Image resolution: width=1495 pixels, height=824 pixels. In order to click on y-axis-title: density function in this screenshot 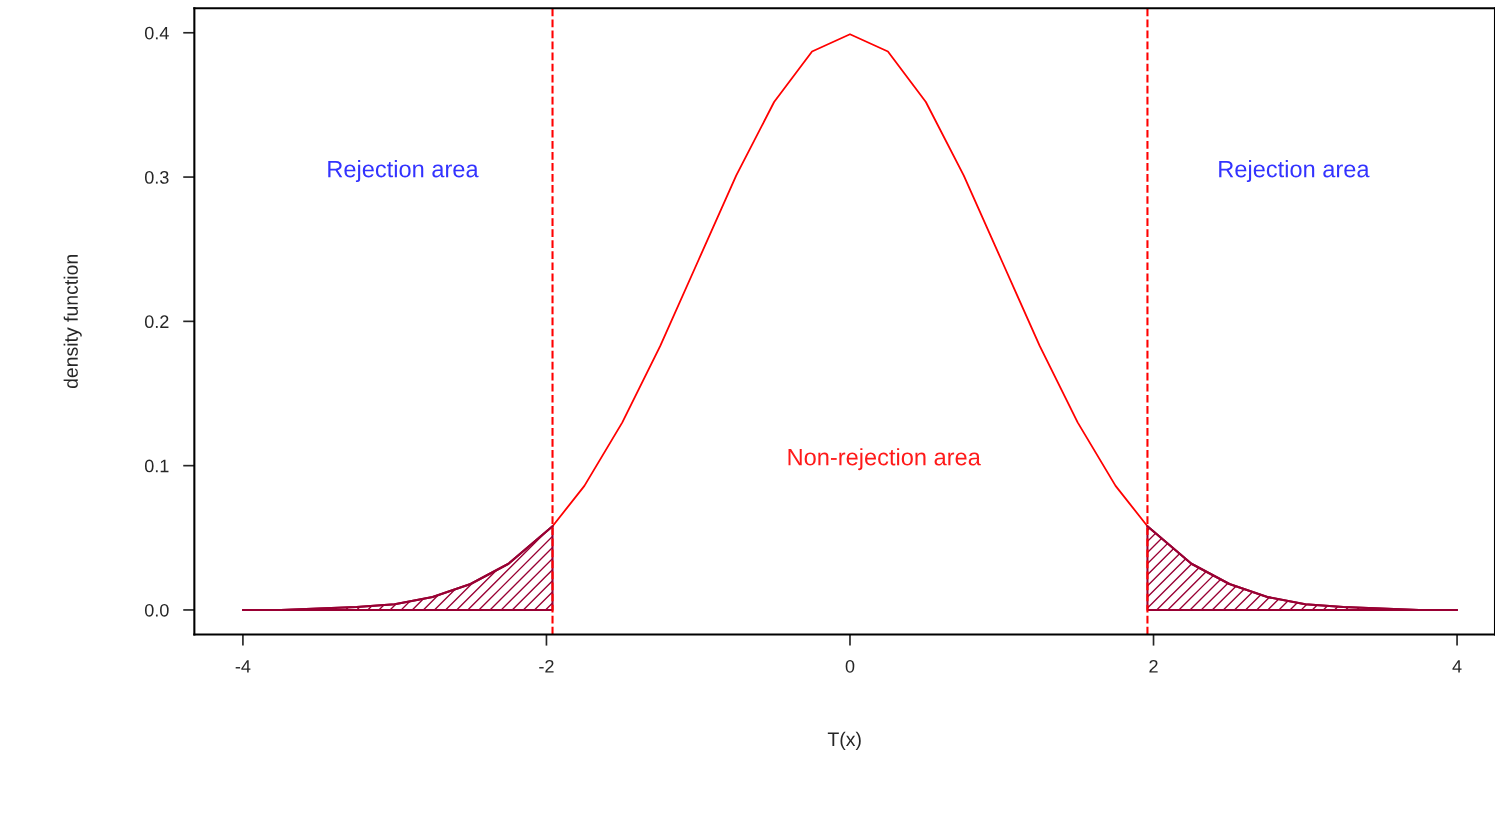, I will do `click(72, 322)`.